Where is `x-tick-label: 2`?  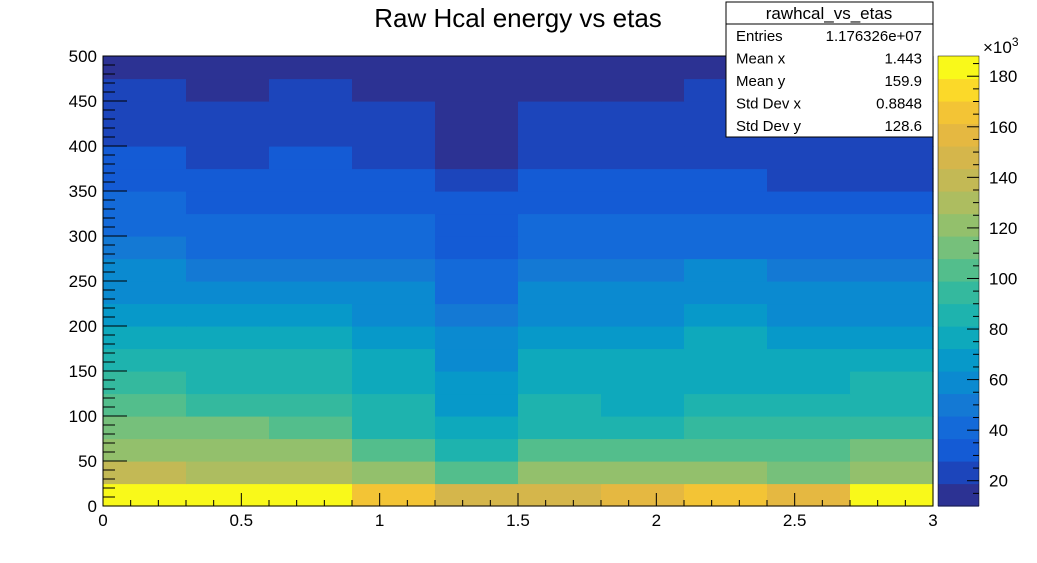 x-tick-label: 2 is located at coordinates (656, 520).